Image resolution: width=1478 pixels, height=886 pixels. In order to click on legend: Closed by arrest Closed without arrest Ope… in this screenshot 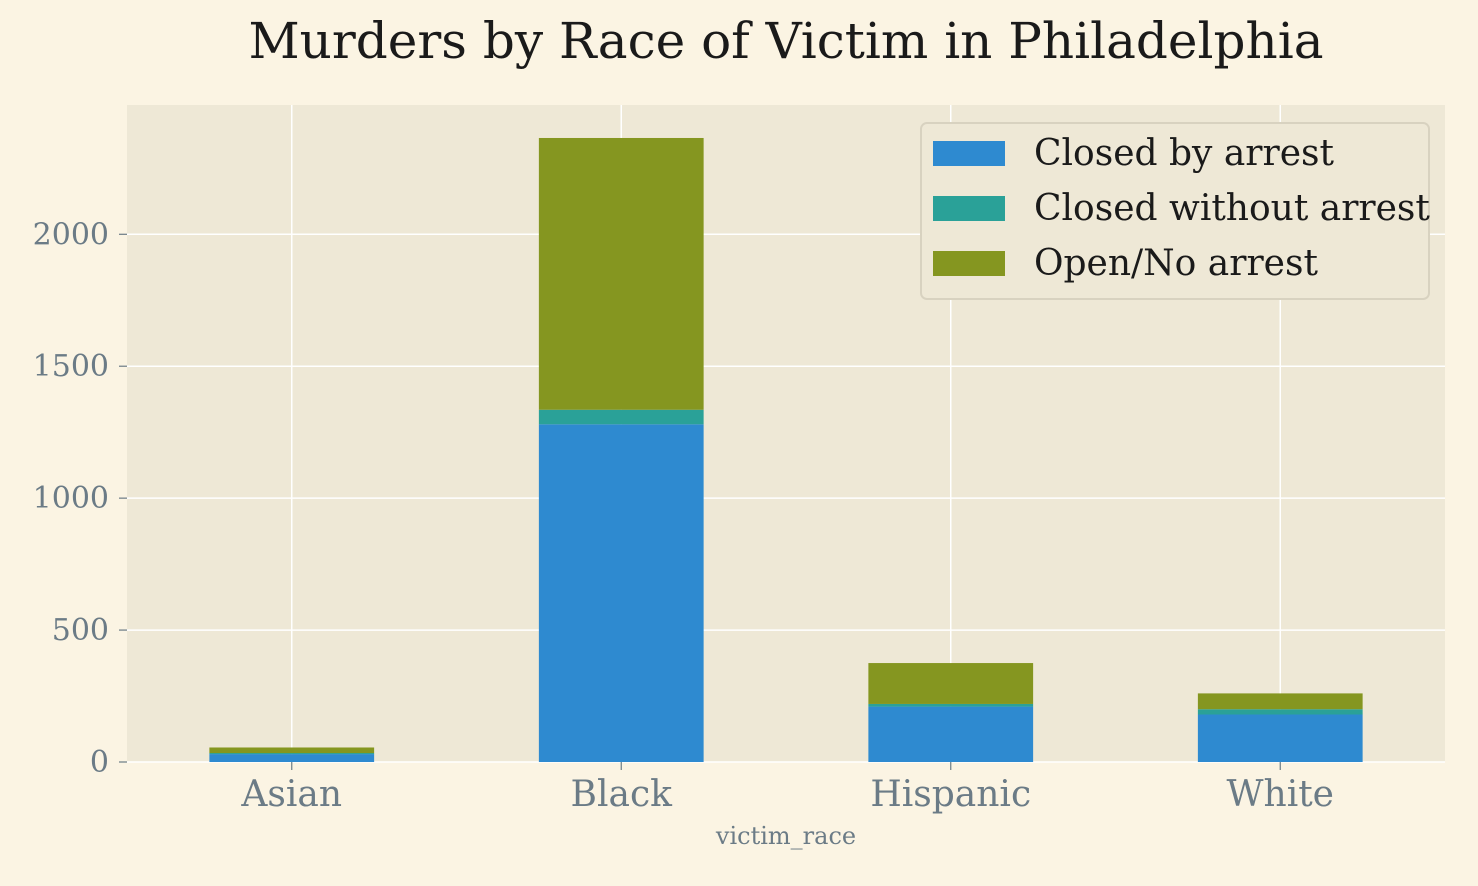, I will do `click(1175, 211)`.